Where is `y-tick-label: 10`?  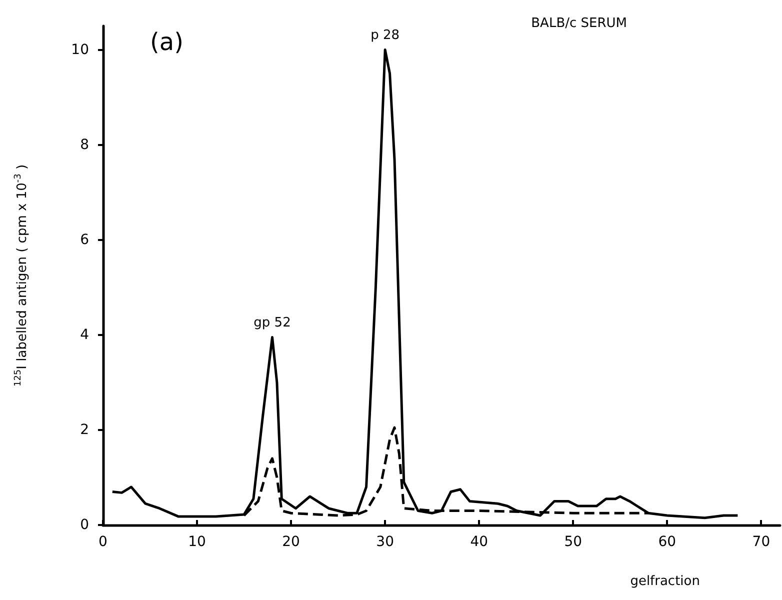 y-tick-label: 10 is located at coordinates (80, 50).